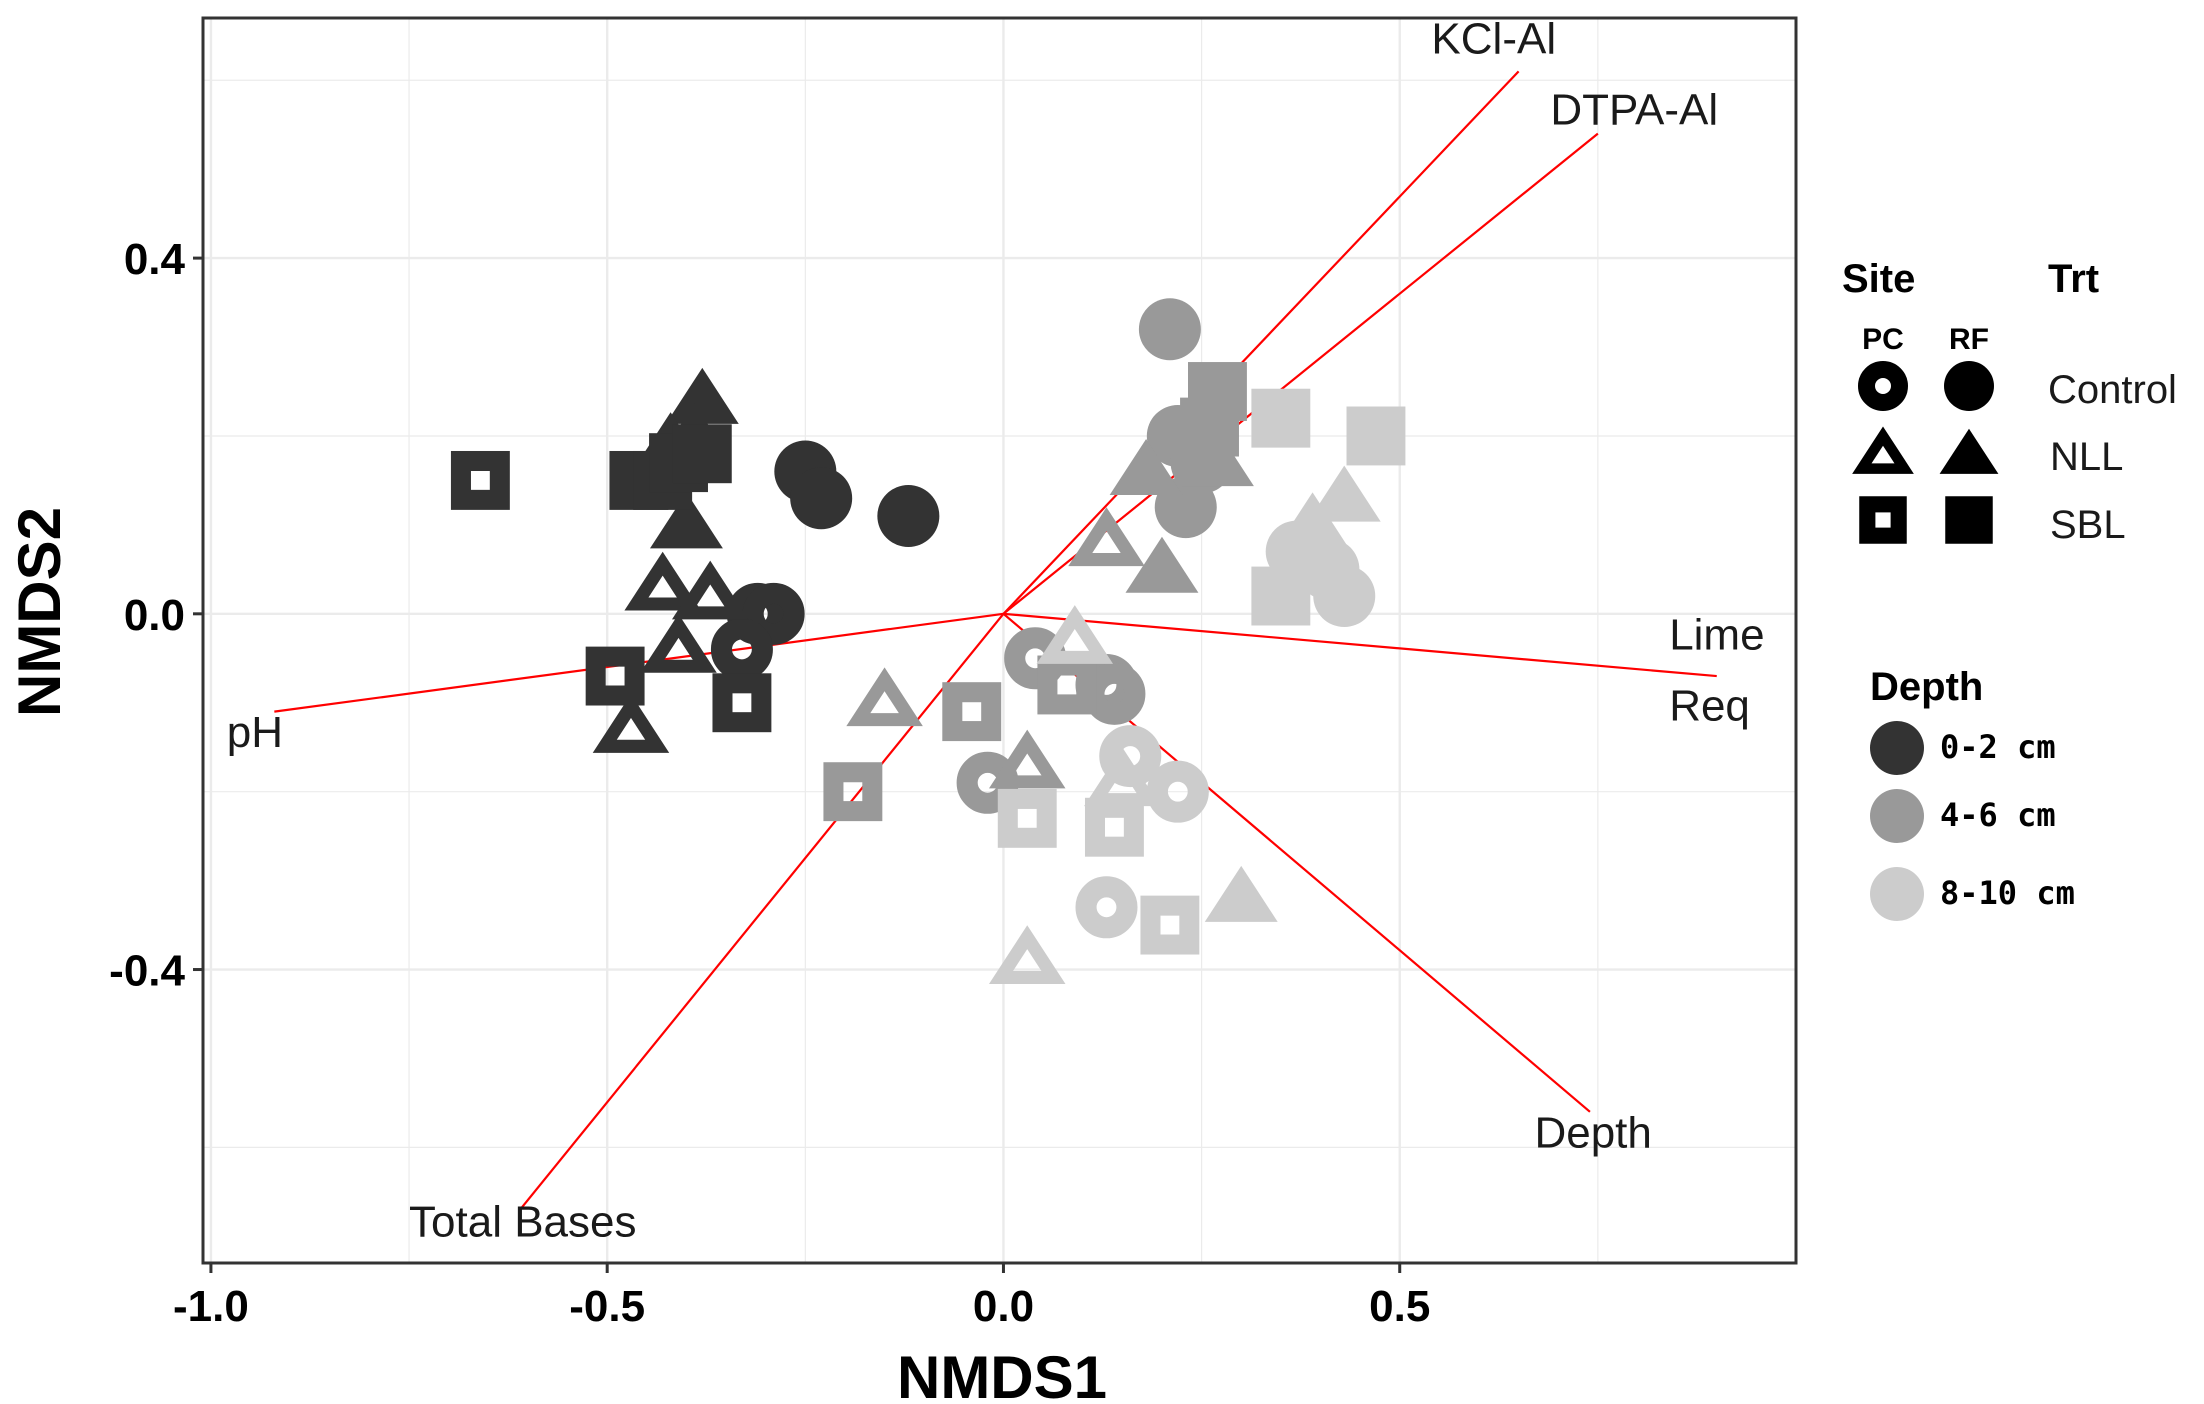 The height and width of the screenshot is (1404, 2204). I want to click on vector-total-bases, so click(762, 912).